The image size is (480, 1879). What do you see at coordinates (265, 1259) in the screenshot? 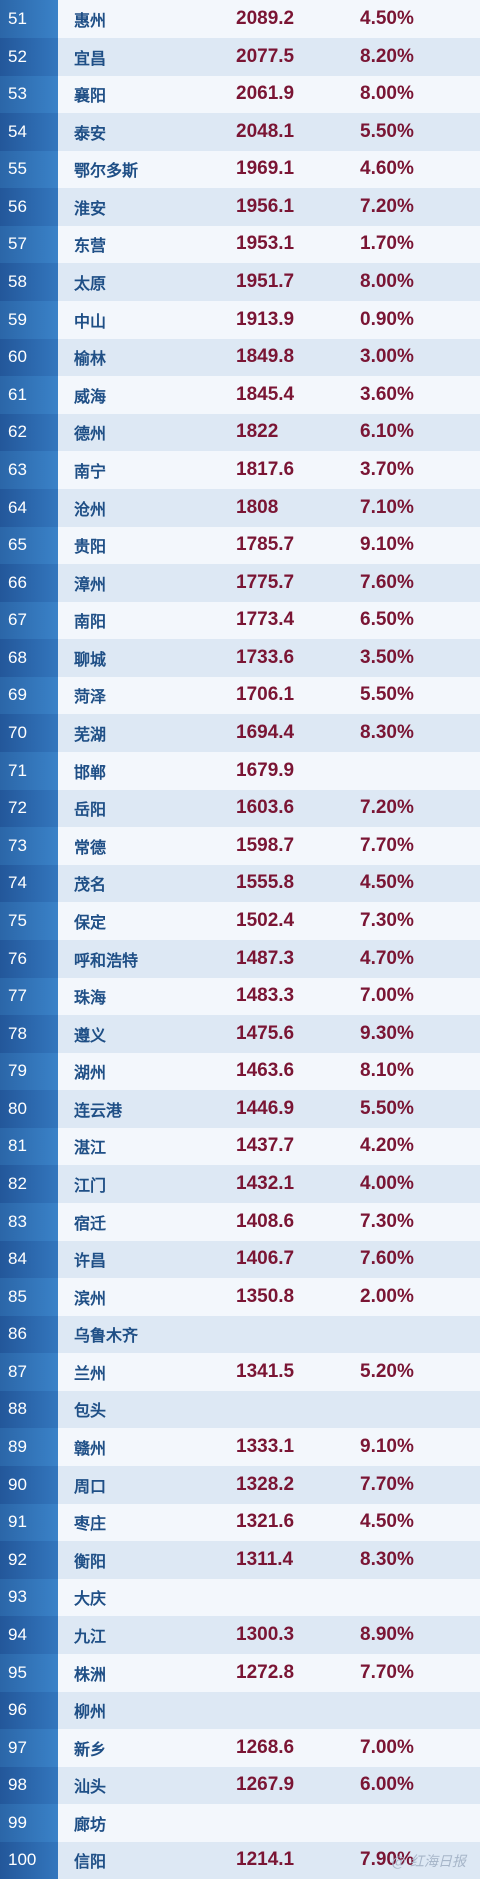
I see `gdp-cell: 1406.7` at bounding box center [265, 1259].